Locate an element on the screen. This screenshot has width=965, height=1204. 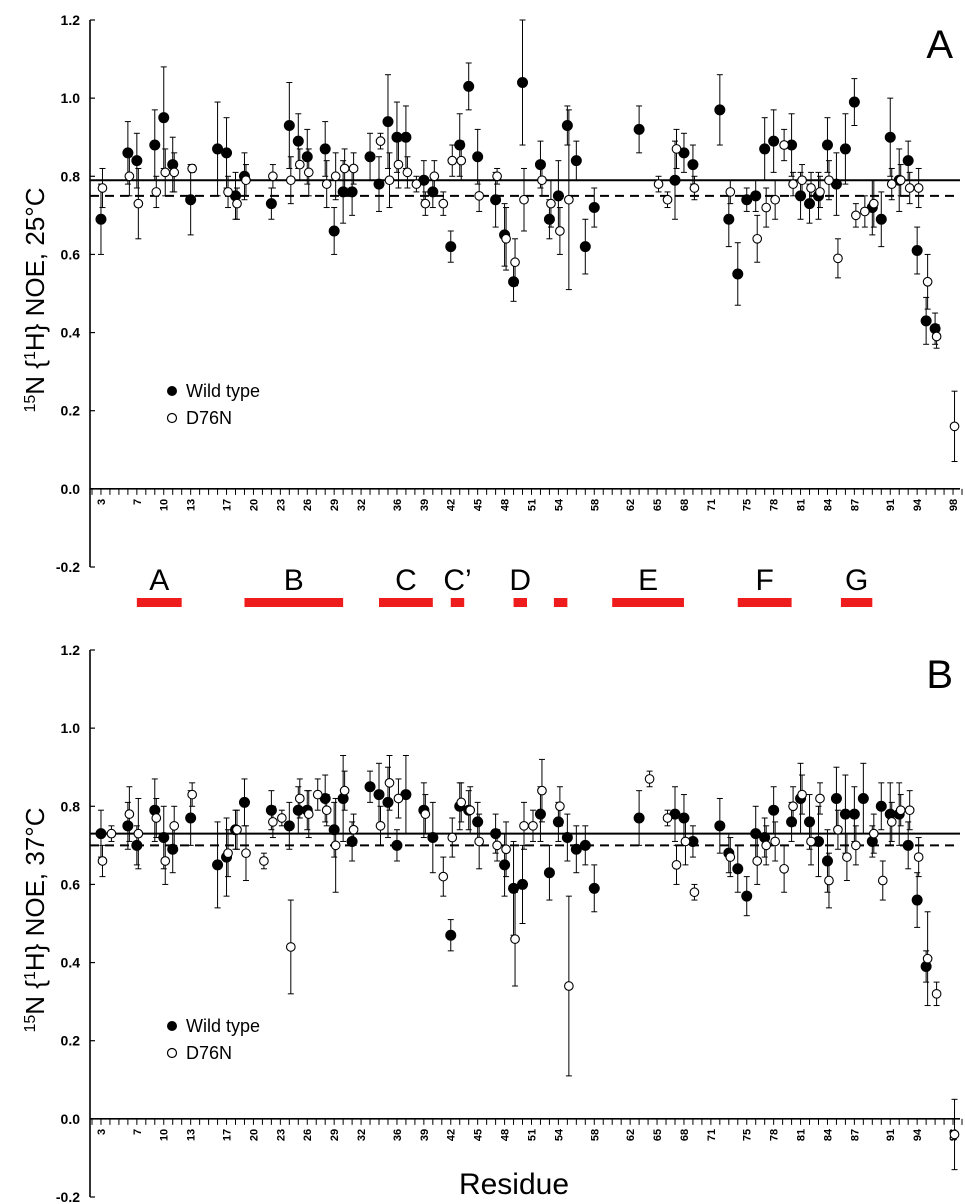
x-tick-label: 84 is located at coordinates (828, 1134).